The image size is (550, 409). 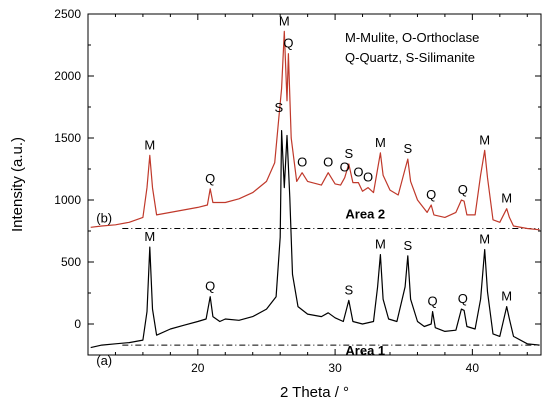 I want to click on x-tick-label: 30, so click(x=335, y=368).